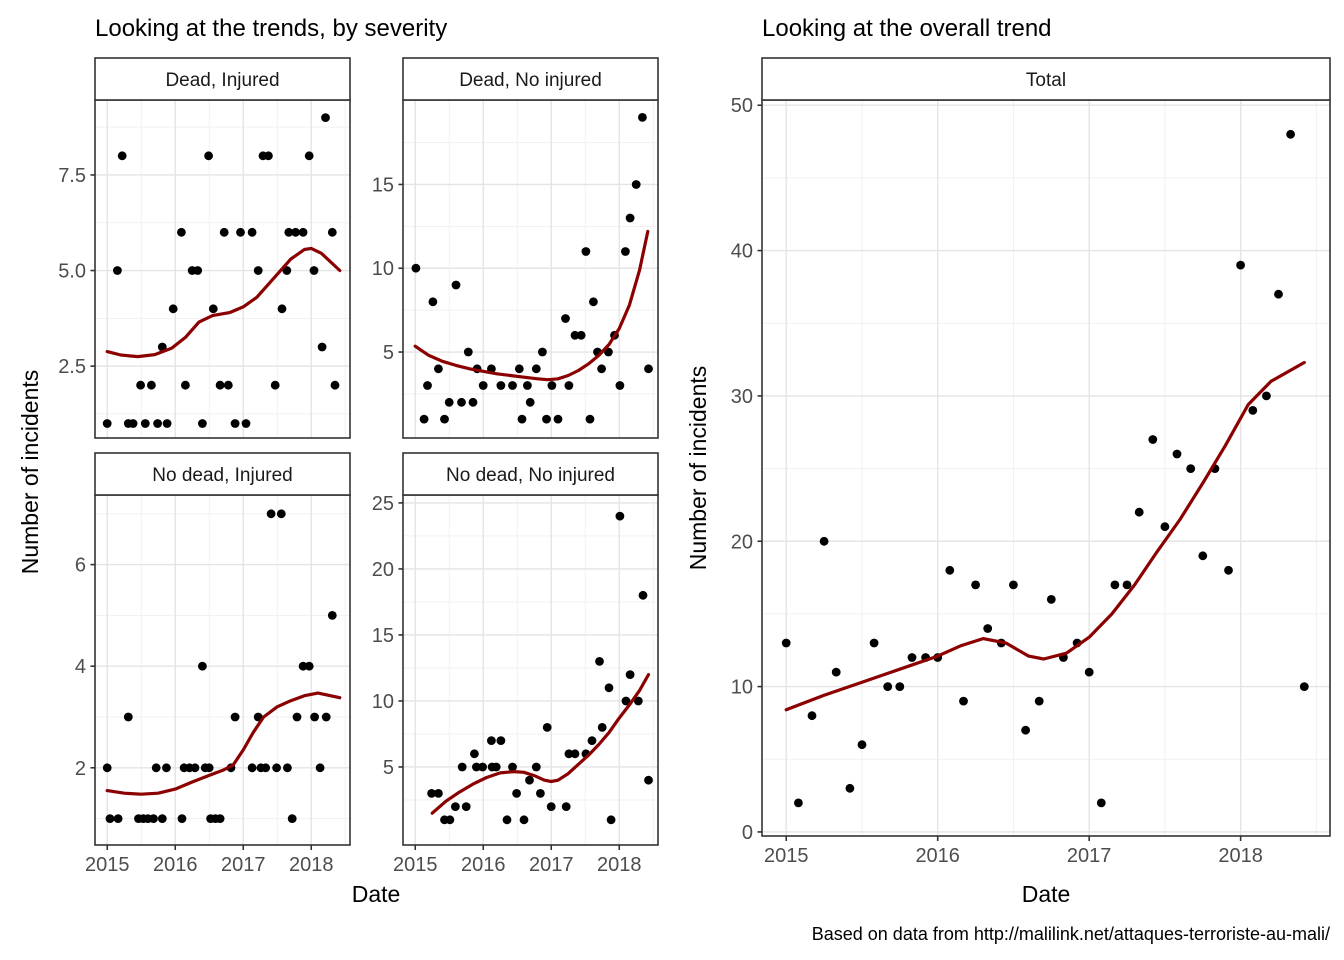 The width and height of the screenshot is (1344, 960). What do you see at coordinates (698, 468) in the screenshot?
I see `right-y-axis-title: Number of incidents` at bounding box center [698, 468].